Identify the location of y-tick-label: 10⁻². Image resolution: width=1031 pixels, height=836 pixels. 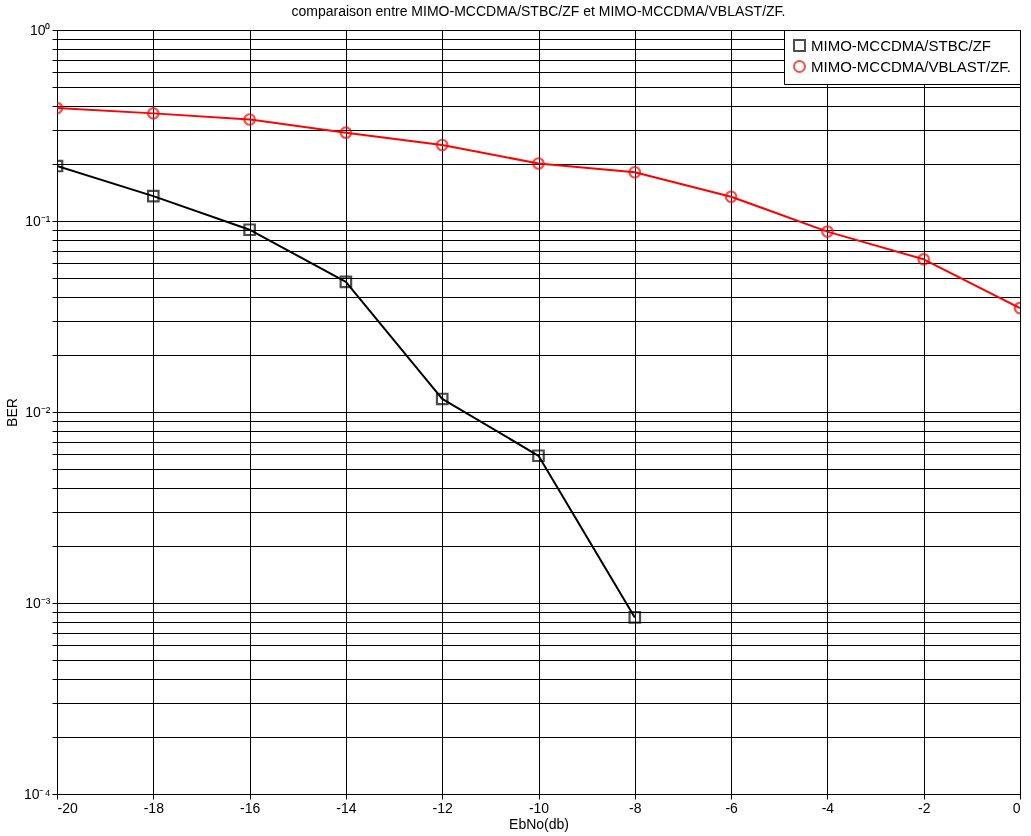
(38, 411).